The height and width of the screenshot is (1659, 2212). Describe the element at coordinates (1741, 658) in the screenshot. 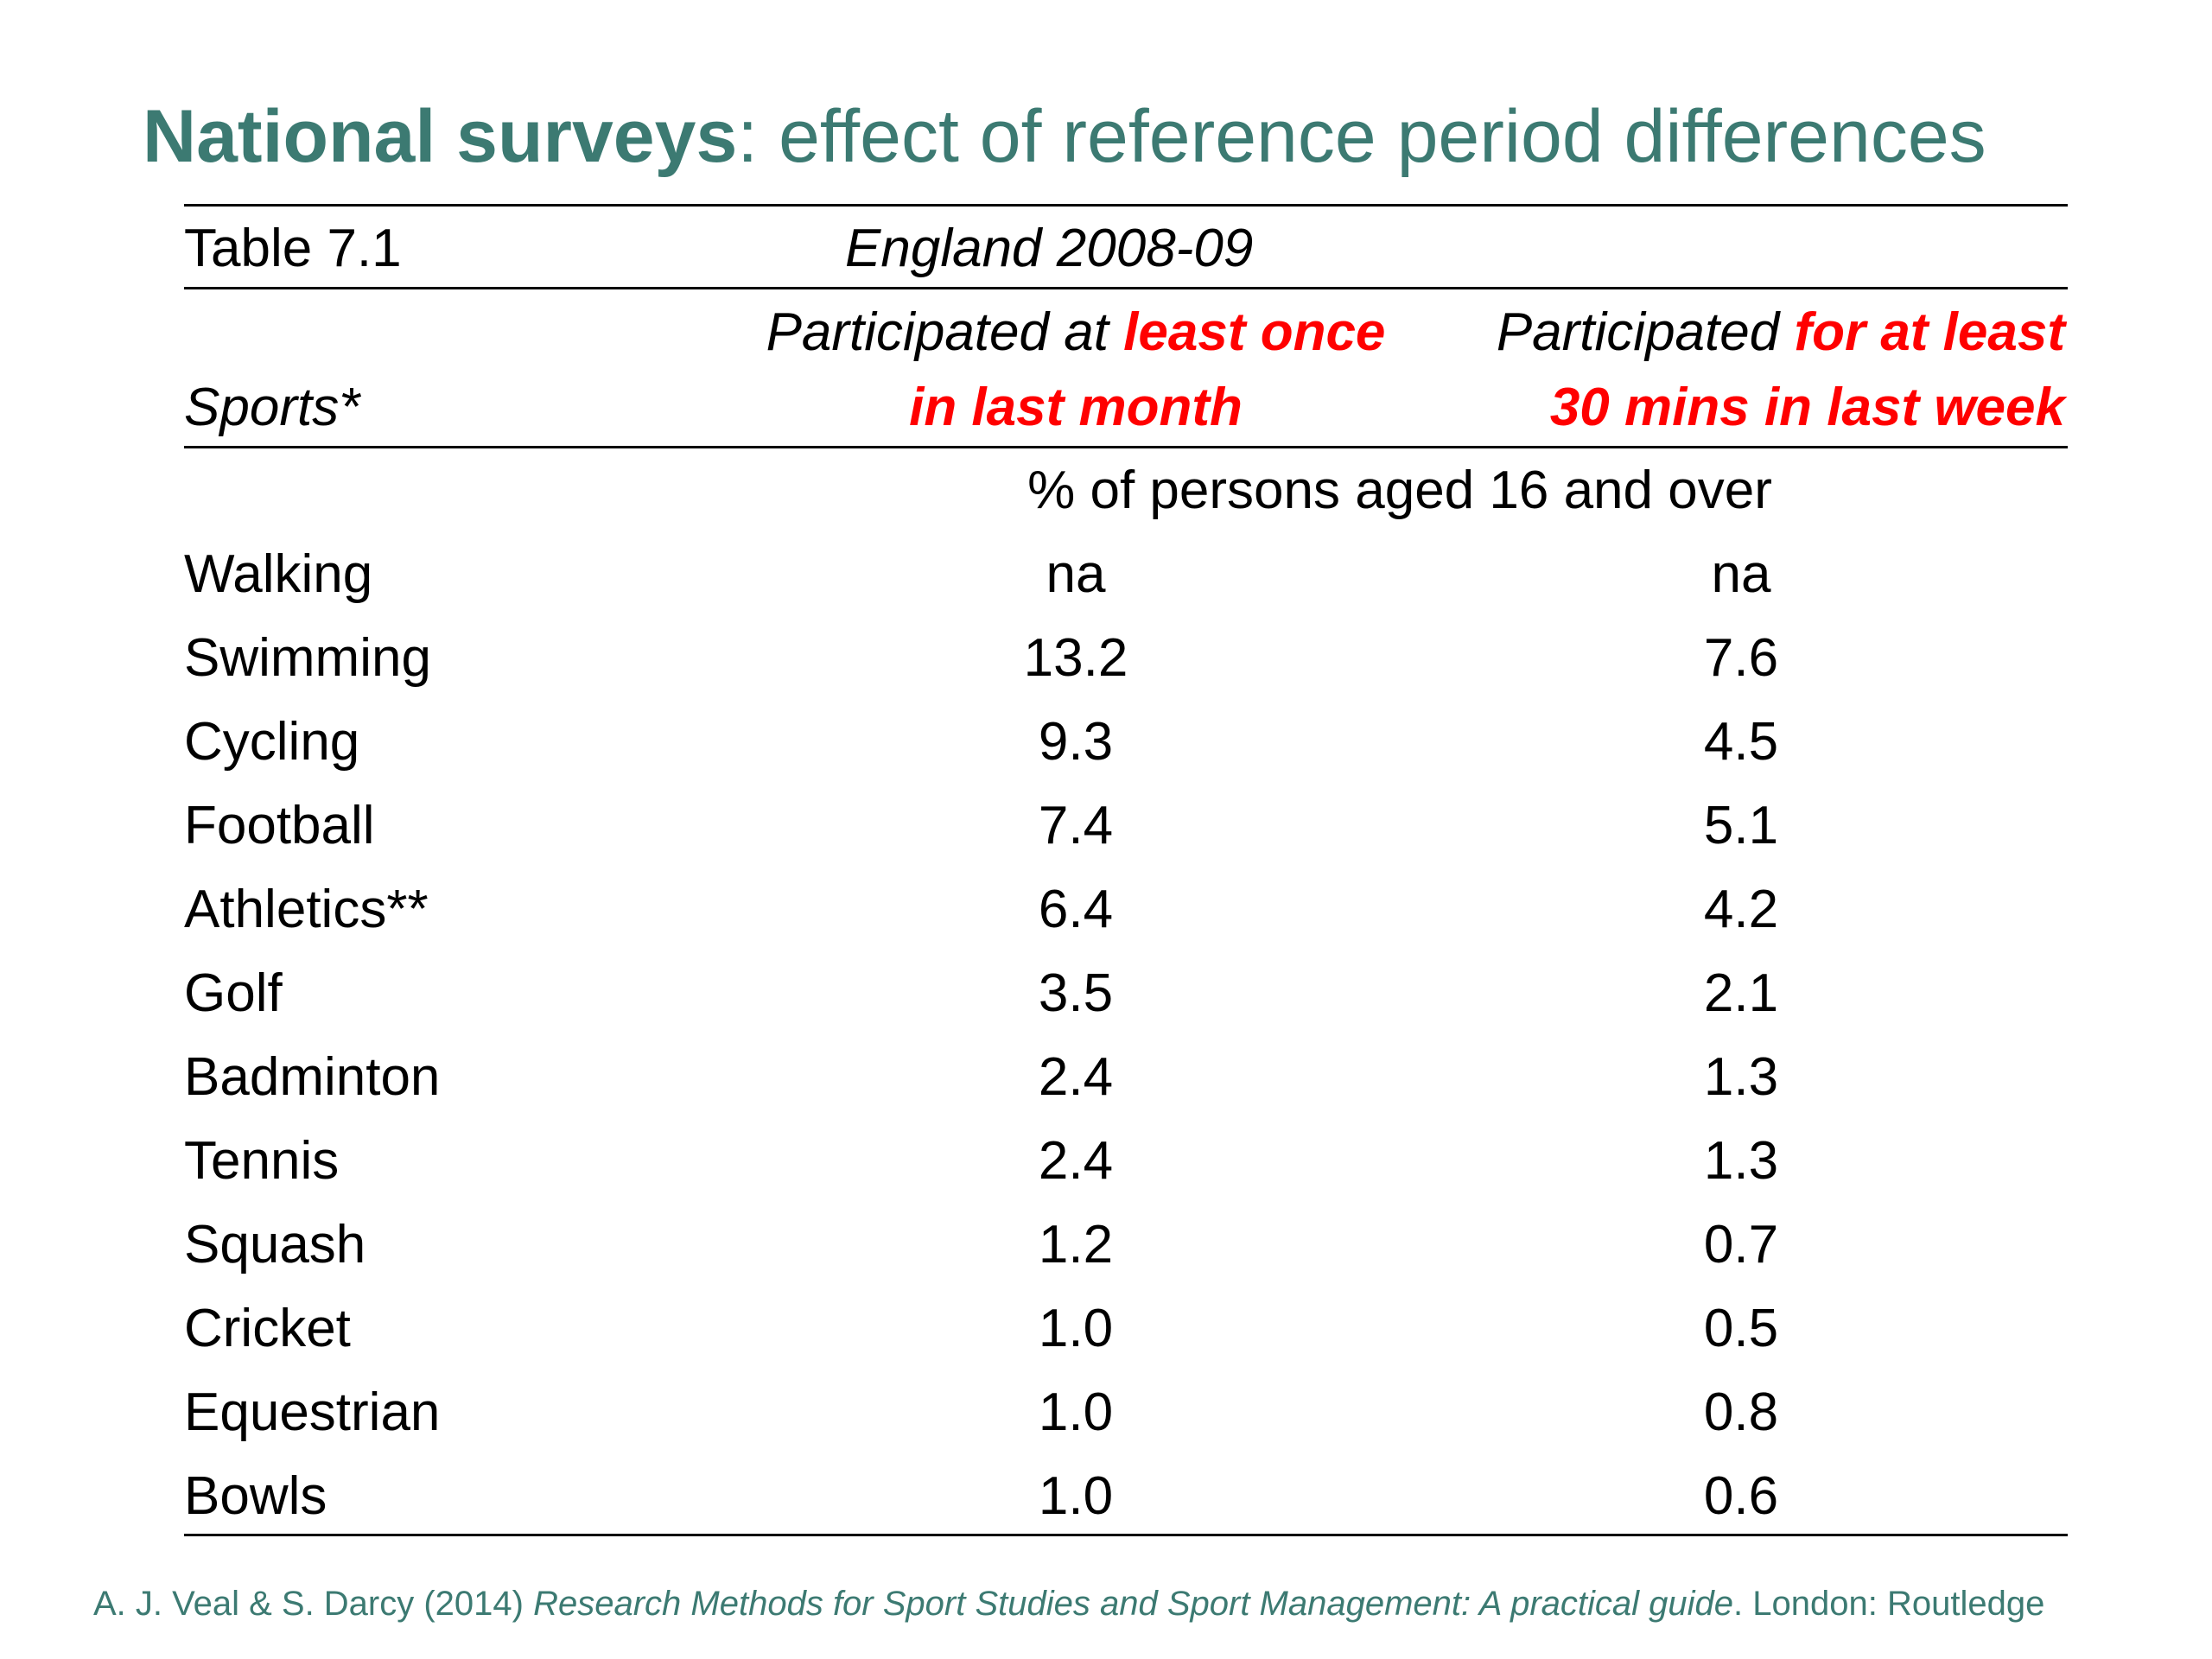

I see `week-value: 7.6` at that location.